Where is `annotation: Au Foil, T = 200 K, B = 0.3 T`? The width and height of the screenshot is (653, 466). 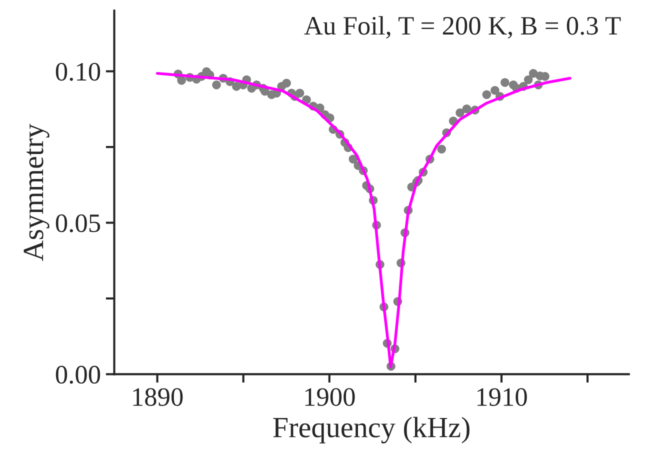 annotation: Au Foil, T = 200 K, B = 0.3 T is located at coordinates (462, 27).